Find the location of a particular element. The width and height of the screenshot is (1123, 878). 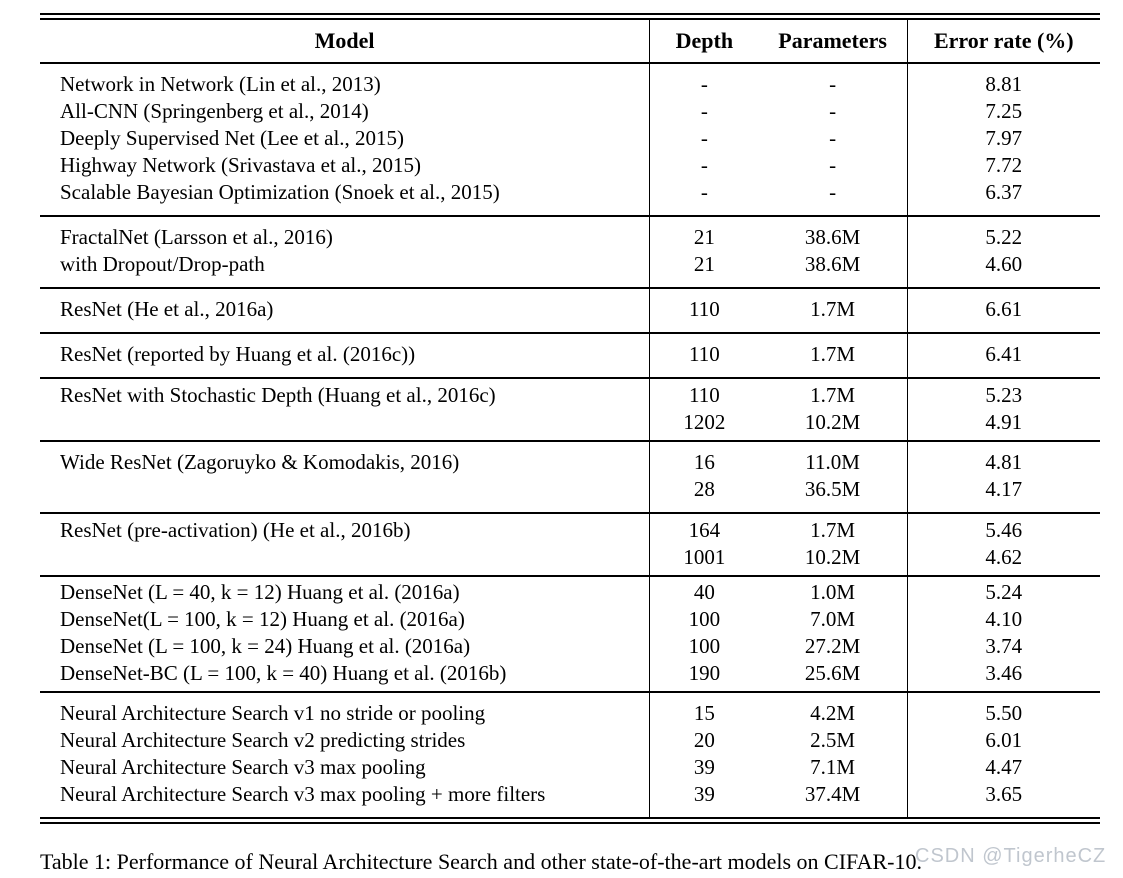

cell-error-rate: 7.72 is located at coordinates (1003, 165).